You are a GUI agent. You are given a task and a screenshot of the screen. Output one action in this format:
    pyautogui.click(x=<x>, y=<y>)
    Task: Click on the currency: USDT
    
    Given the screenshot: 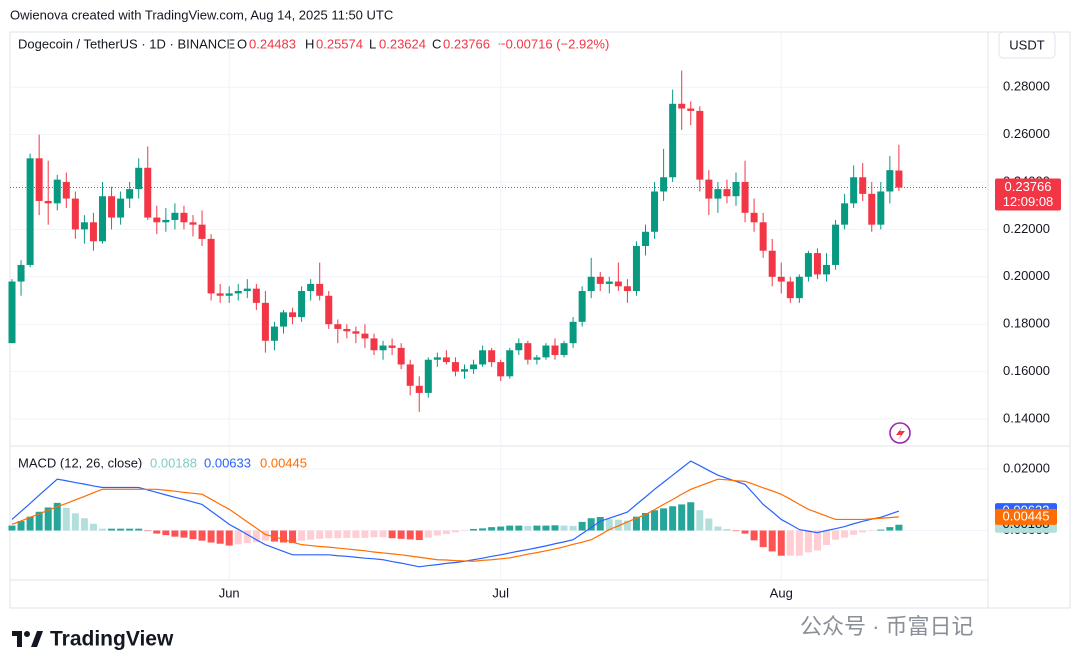 What is the action you would take?
    pyautogui.click(x=1026, y=44)
    